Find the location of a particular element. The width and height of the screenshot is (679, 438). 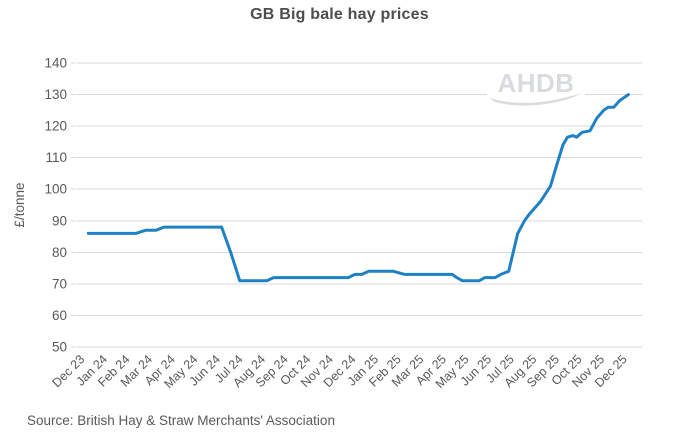

ahdb-swoosh-icon is located at coordinates (536, 99).